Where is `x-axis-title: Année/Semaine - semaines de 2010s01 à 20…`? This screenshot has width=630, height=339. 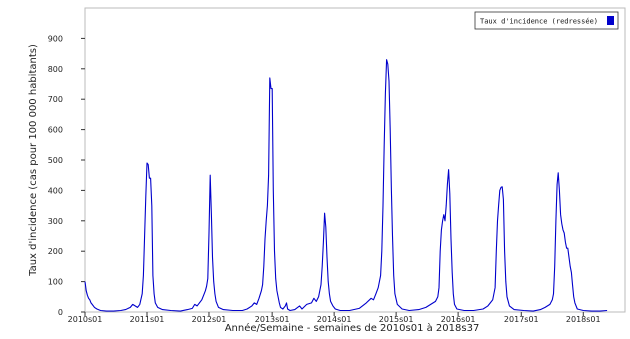 x-axis-title: Année/Semaine - semaines de 2010s01 à 20… is located at coordinates (352, 328).